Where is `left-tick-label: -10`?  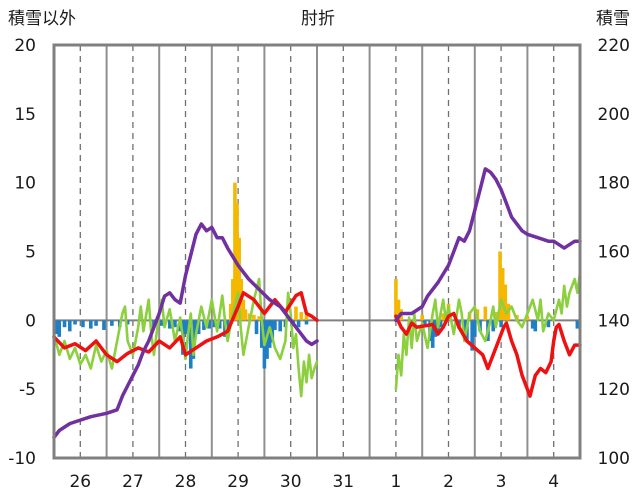
left-tick-label: -10 is located at coordinates (22, 459).